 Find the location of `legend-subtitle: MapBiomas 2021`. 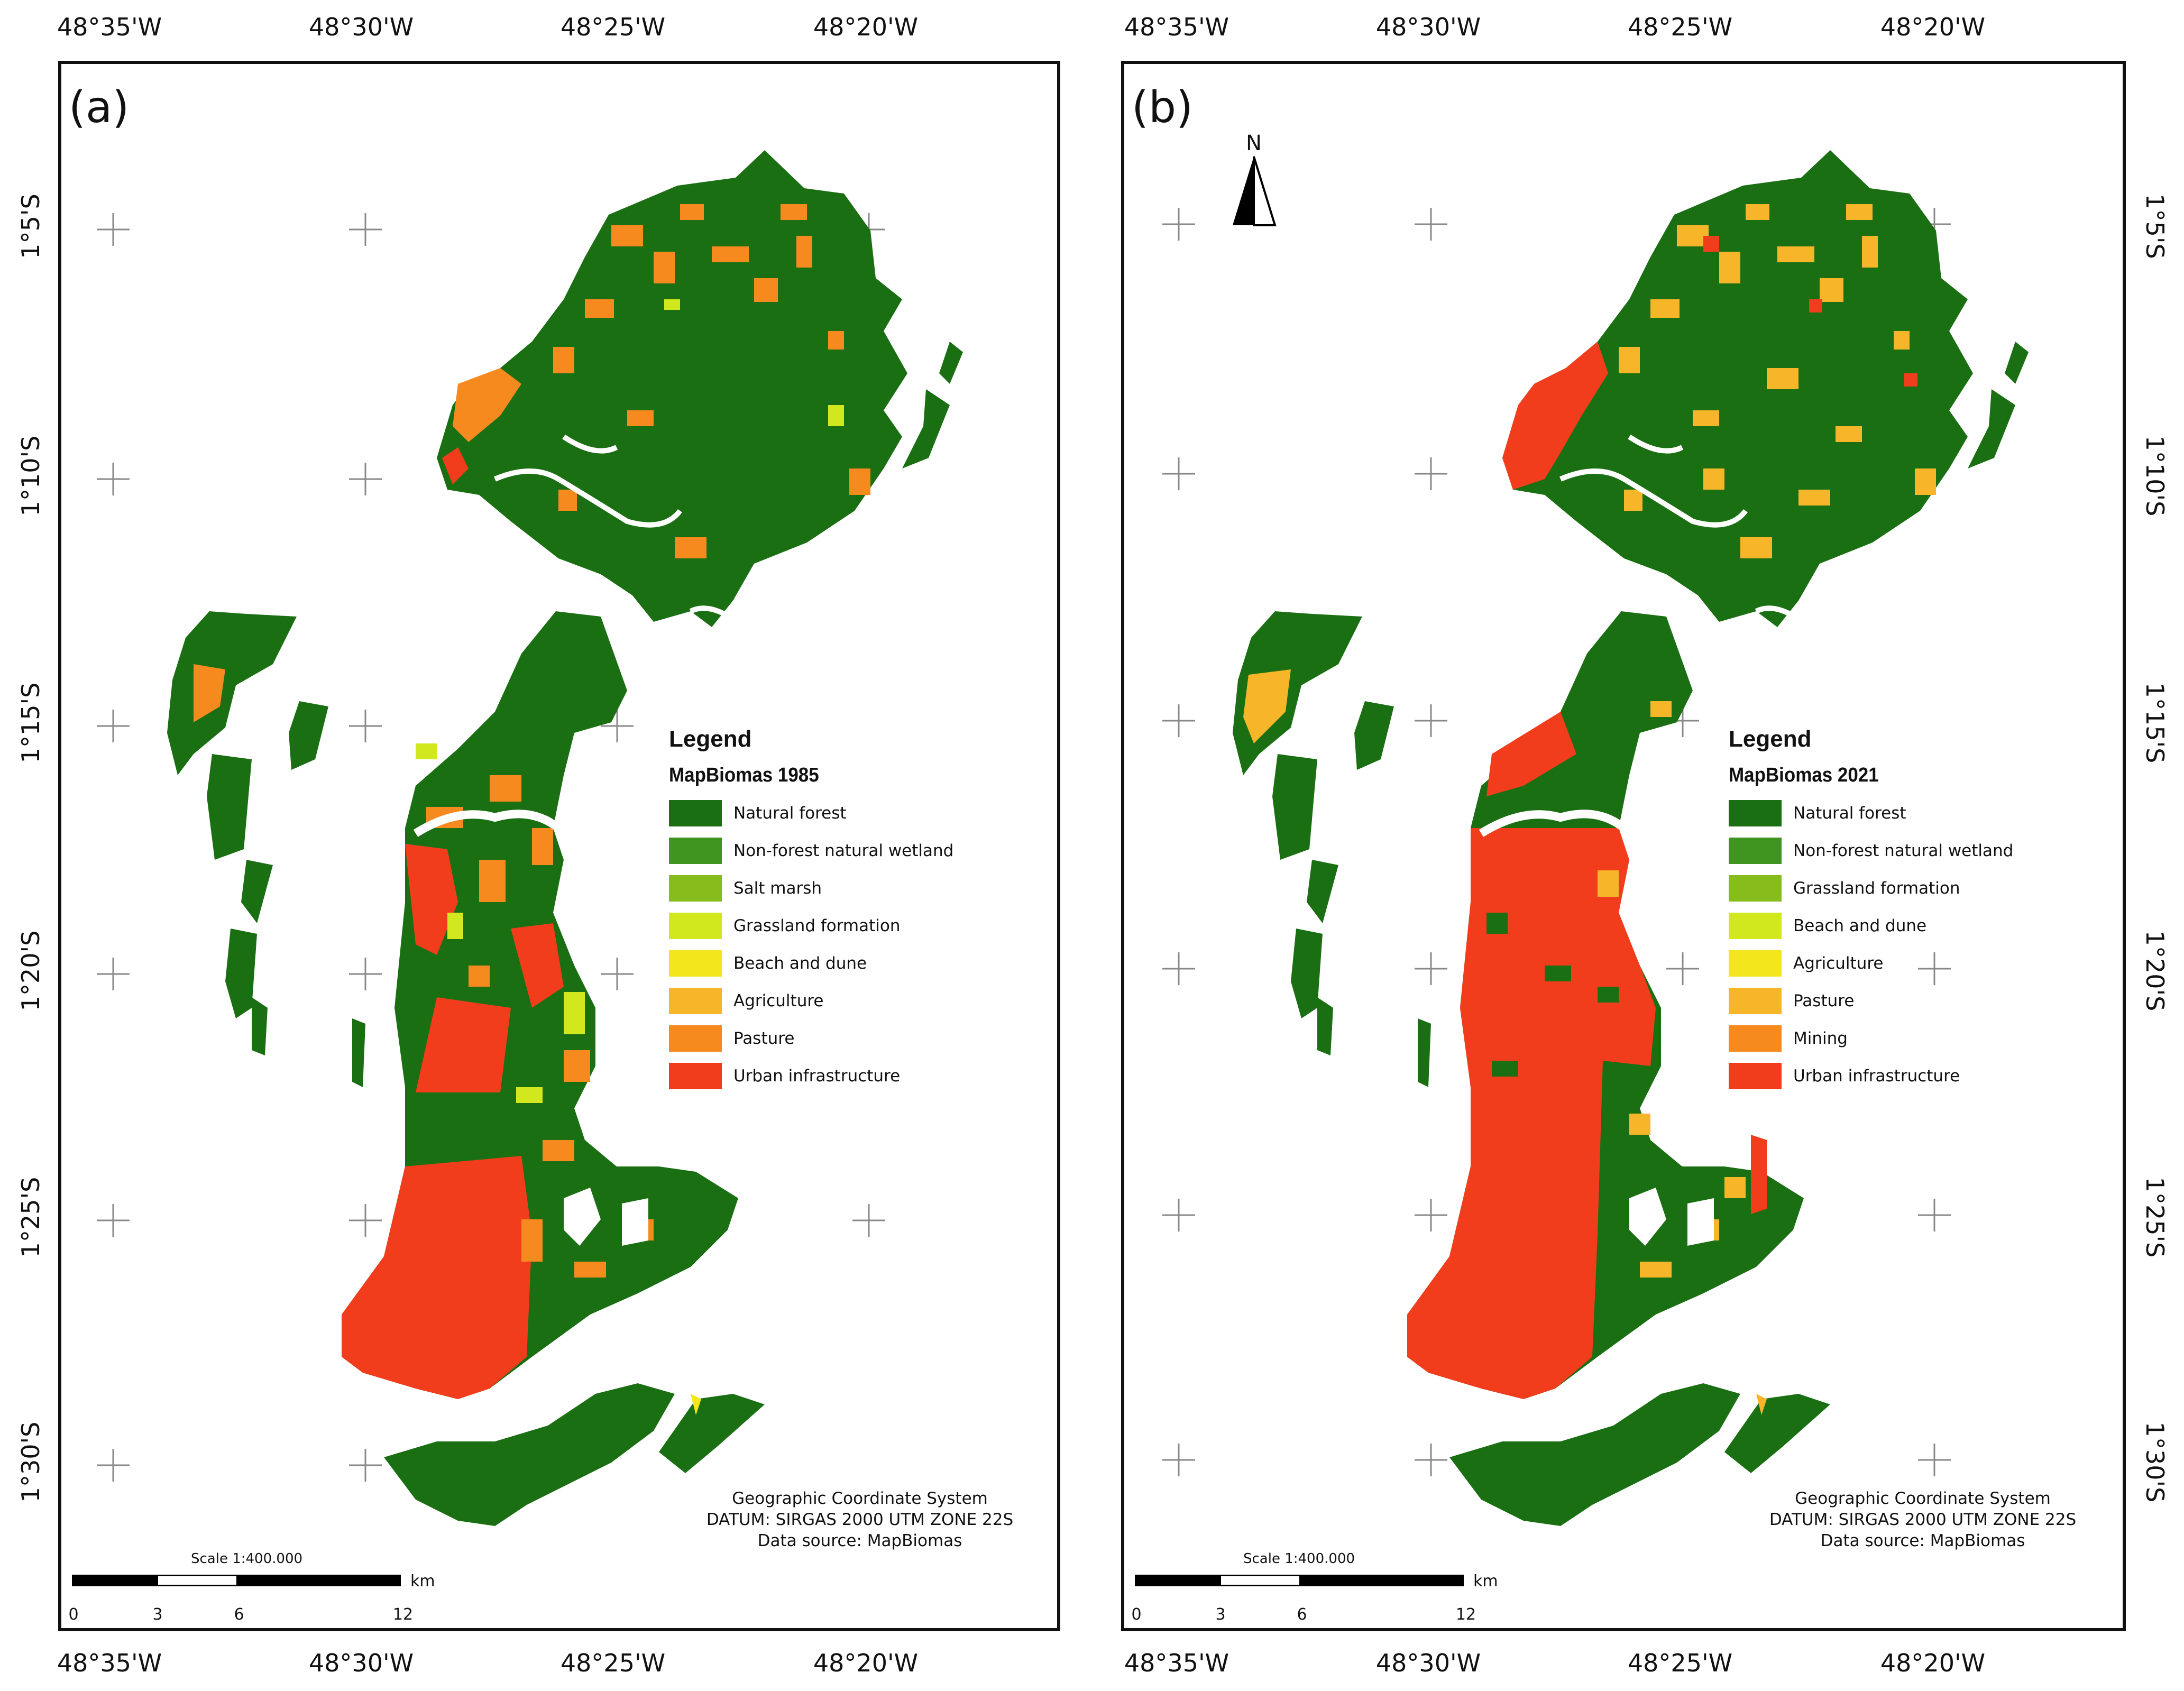

legend-subtitle: MapBiomas 2021 is located at coordinates (1804, 775).